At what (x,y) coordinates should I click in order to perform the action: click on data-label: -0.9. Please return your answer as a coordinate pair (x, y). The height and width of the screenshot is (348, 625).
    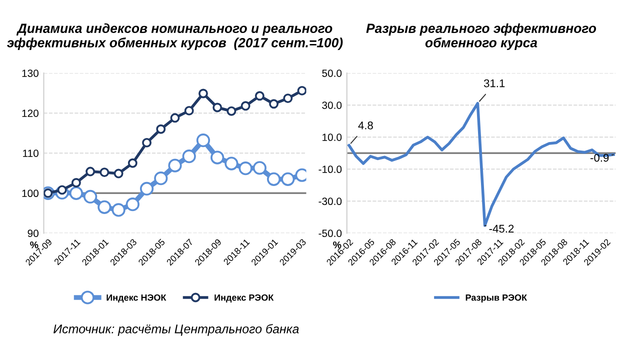
    Looking at the image, I should click on (599, 158).